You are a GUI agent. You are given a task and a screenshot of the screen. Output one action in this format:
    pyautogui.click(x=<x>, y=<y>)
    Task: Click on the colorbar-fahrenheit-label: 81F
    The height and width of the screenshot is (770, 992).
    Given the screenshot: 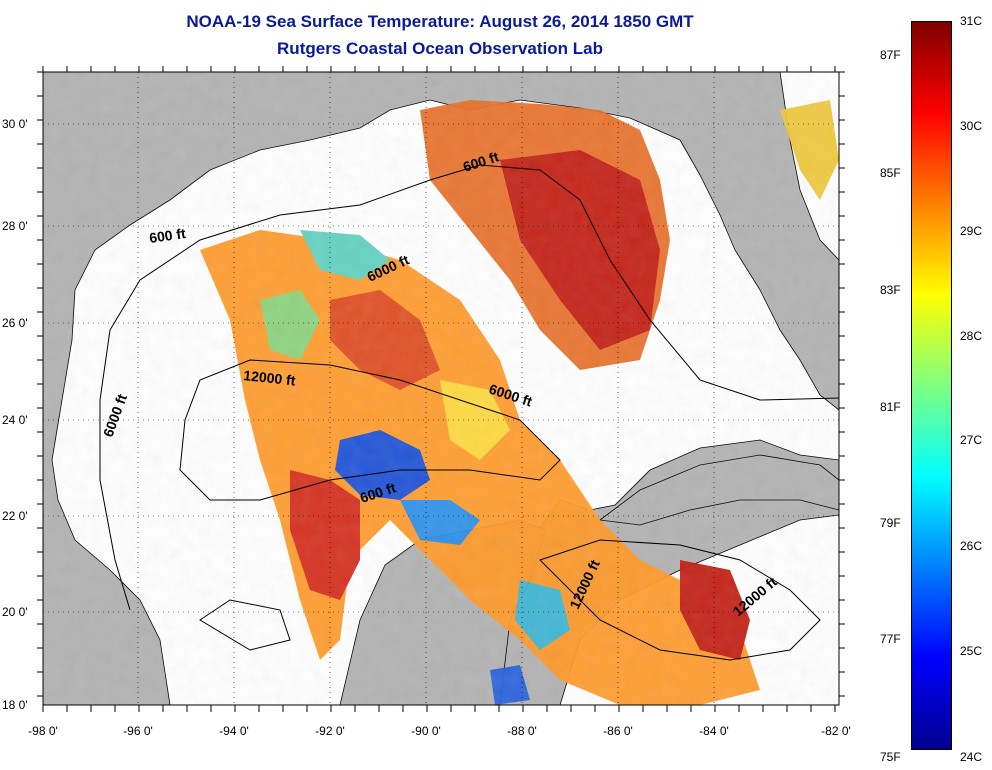 What is the action you would take?
    pyautogui.click(x=890, y=407)
    